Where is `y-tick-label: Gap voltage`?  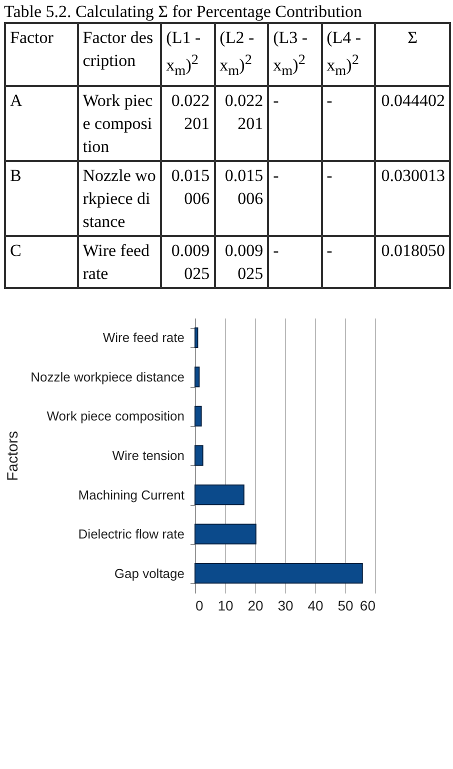 y-tick-label: Gap voltage is located at coordinates (149, 573).